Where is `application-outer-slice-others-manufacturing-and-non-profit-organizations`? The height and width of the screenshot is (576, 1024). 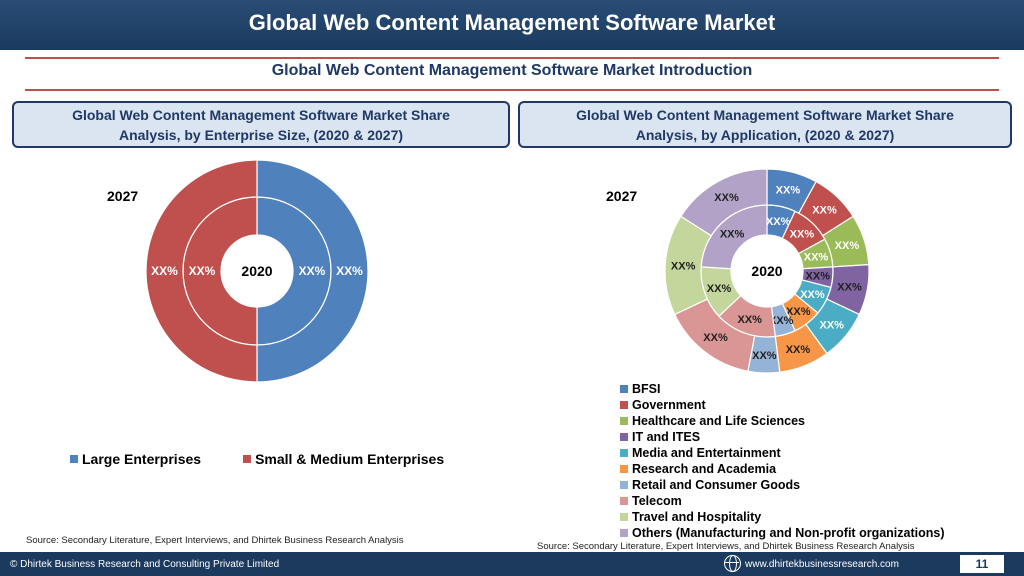 application-outer-slice-others-manufacturing-and-non-profit-organizations is located at coordinates (724, 202).